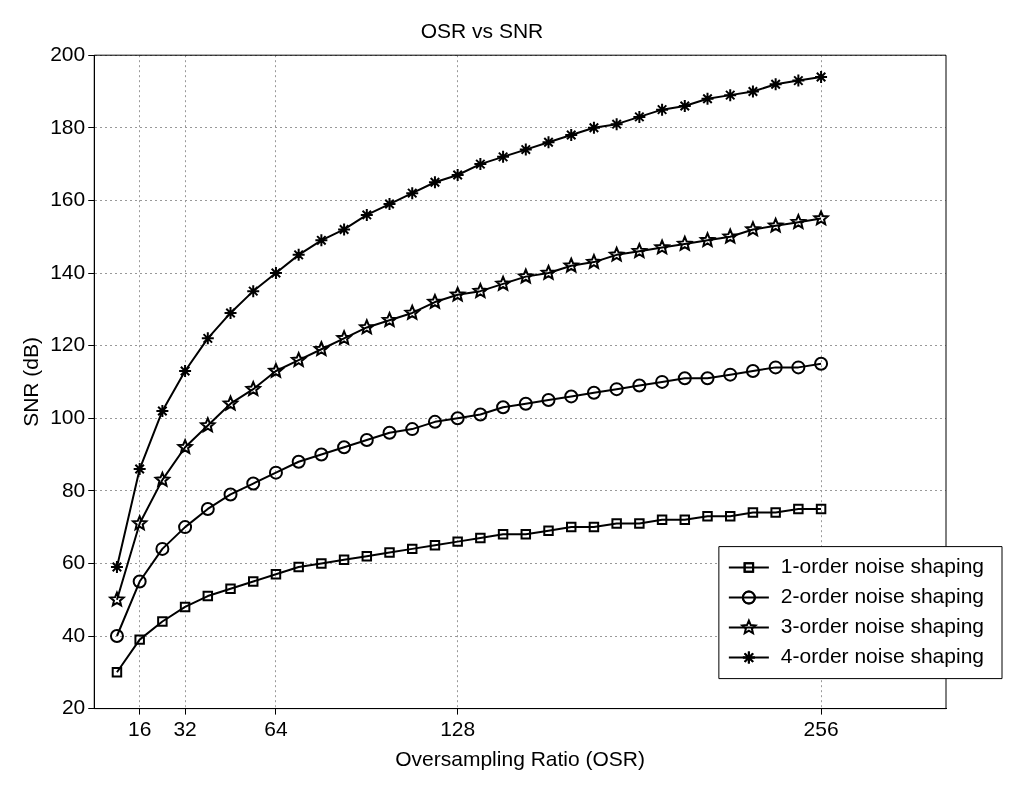 The image size is (1014, 787). What do you see at coordinates (276, 728) in the screenshot?
I see `x-tick-label: 64` at bounding box center [276, 728].